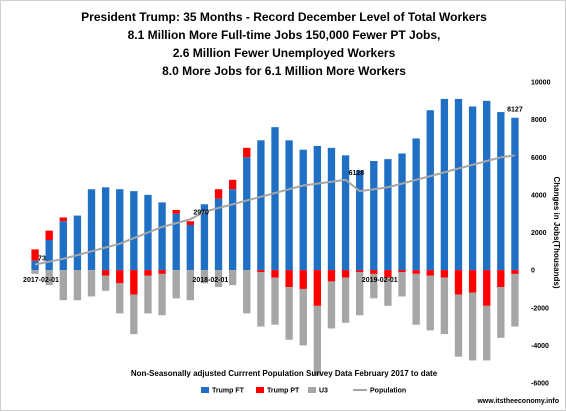 This screenshot has height=412, width=566. Describe the element at coordinates (41, 280) in the screenshot. I see `x-tick-label: 2017-02-01` at that location.